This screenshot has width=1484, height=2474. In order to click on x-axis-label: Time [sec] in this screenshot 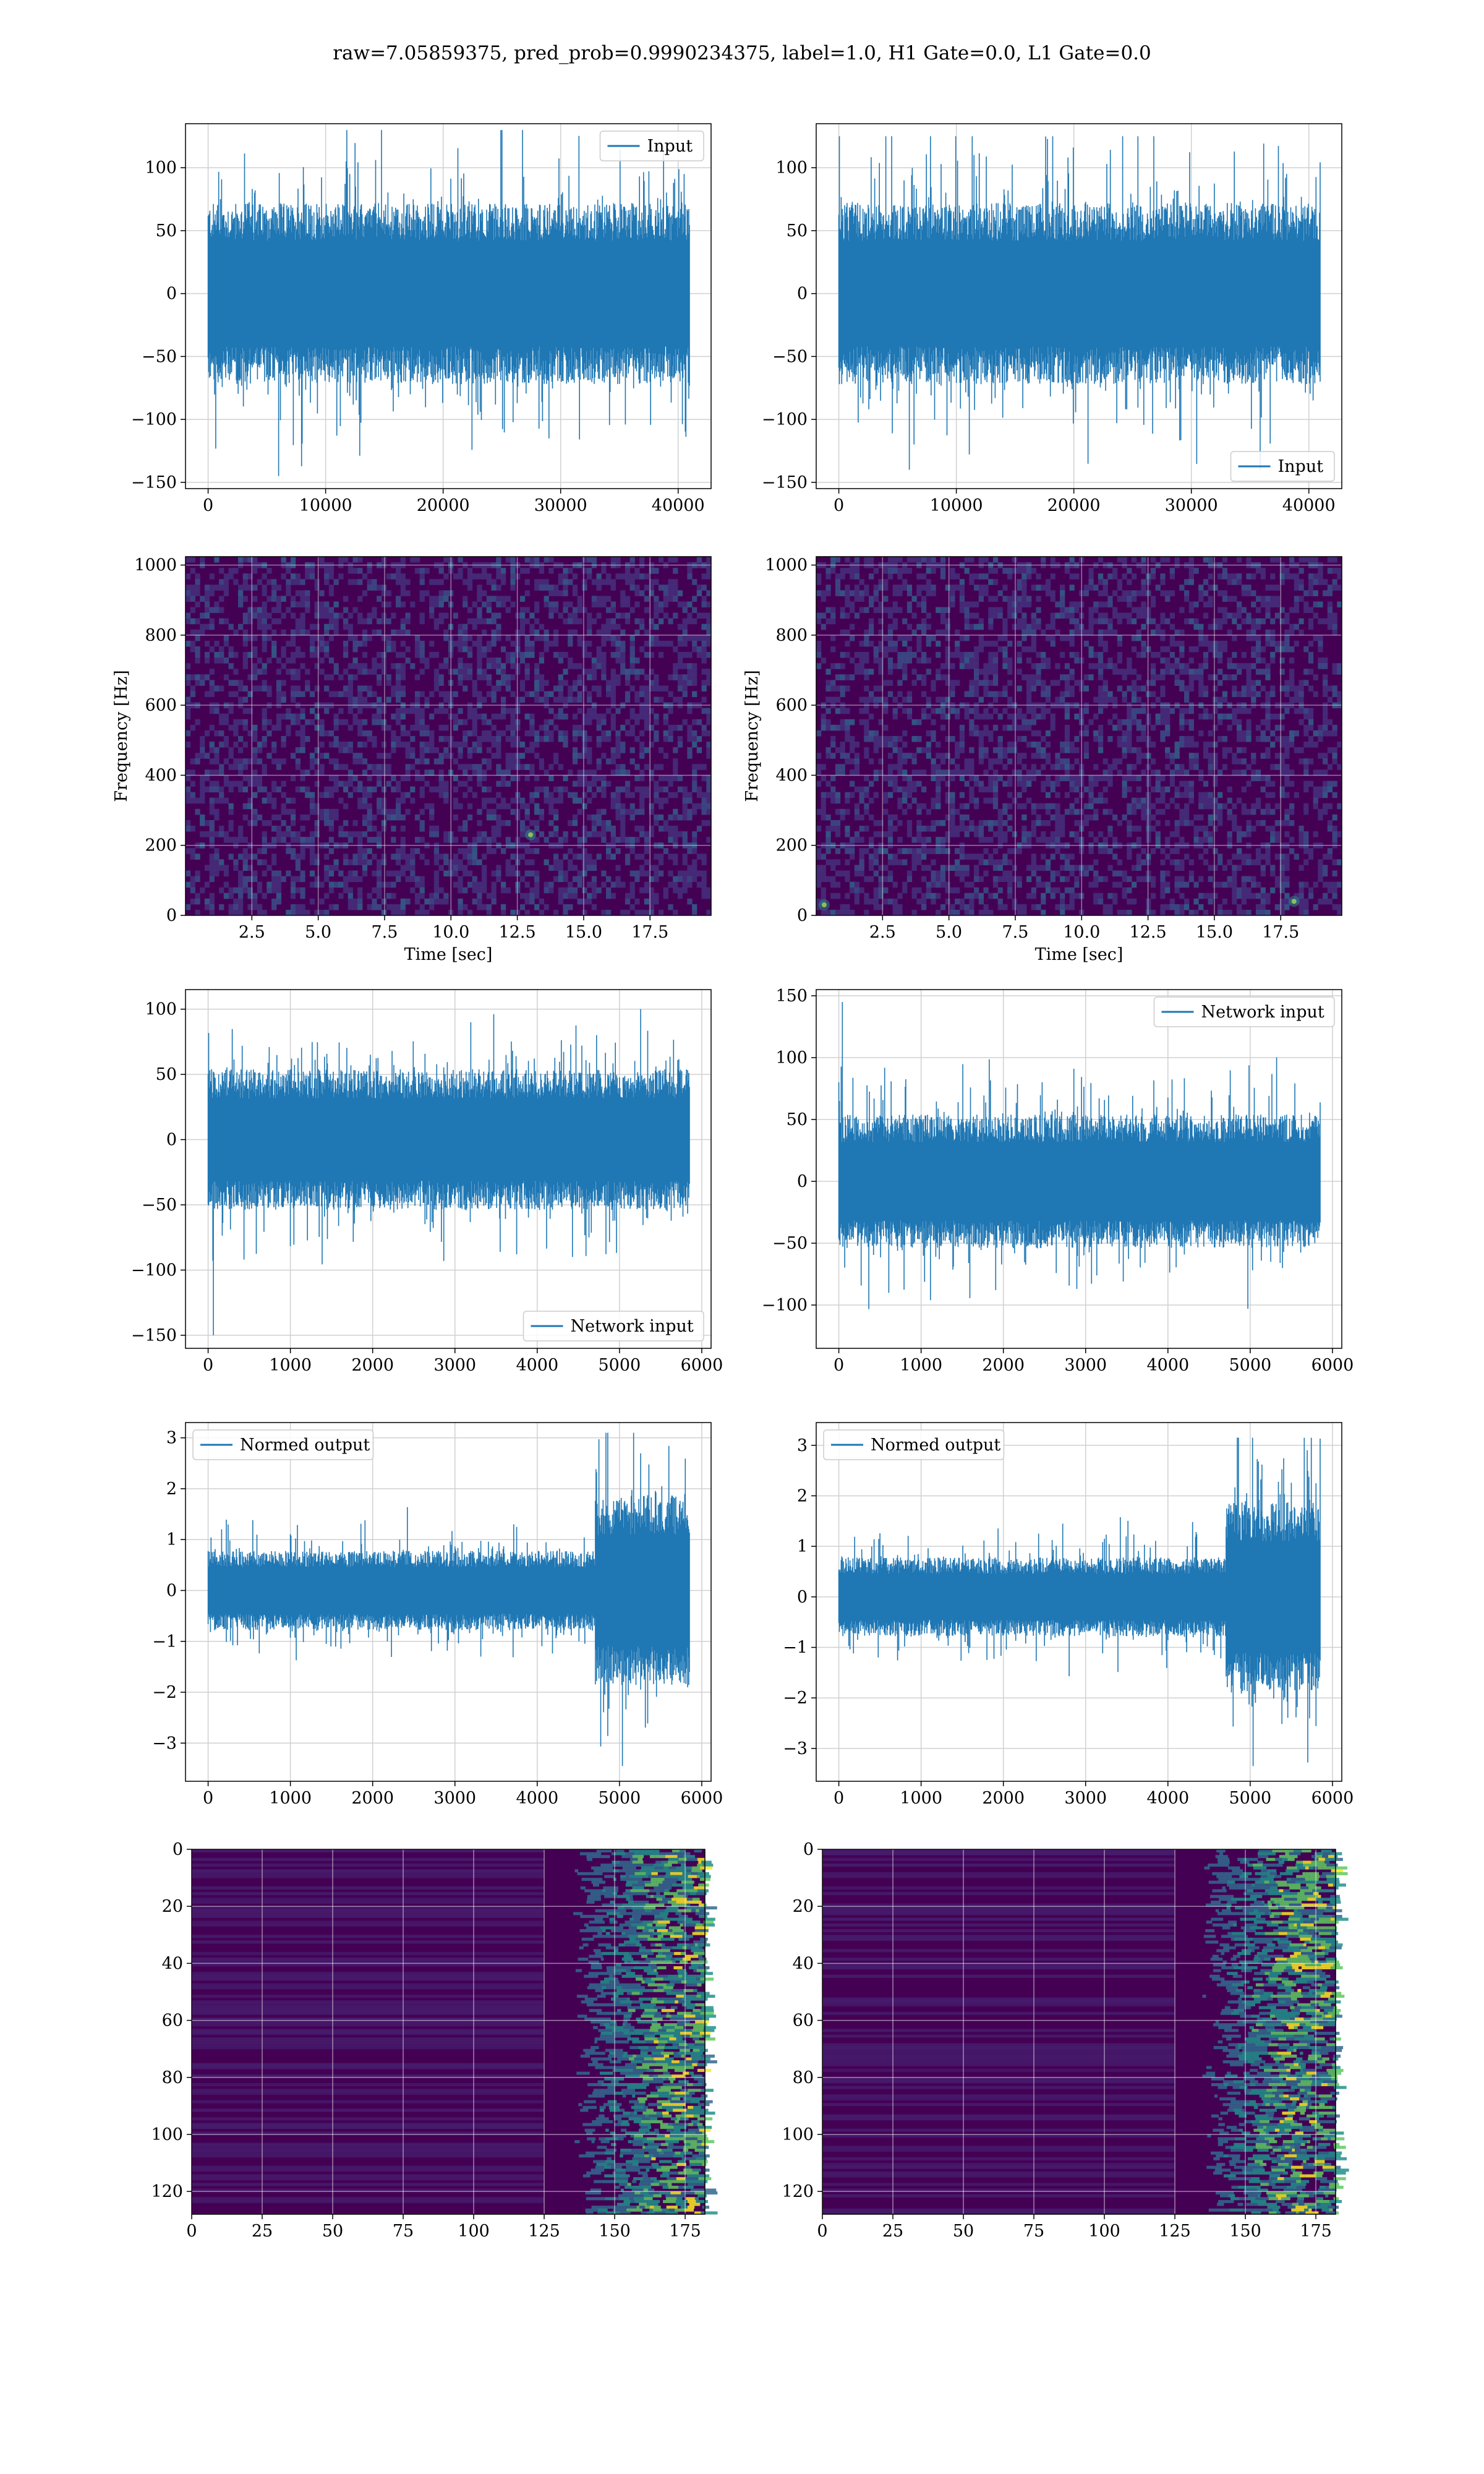, I will do `click(448, 954)`.